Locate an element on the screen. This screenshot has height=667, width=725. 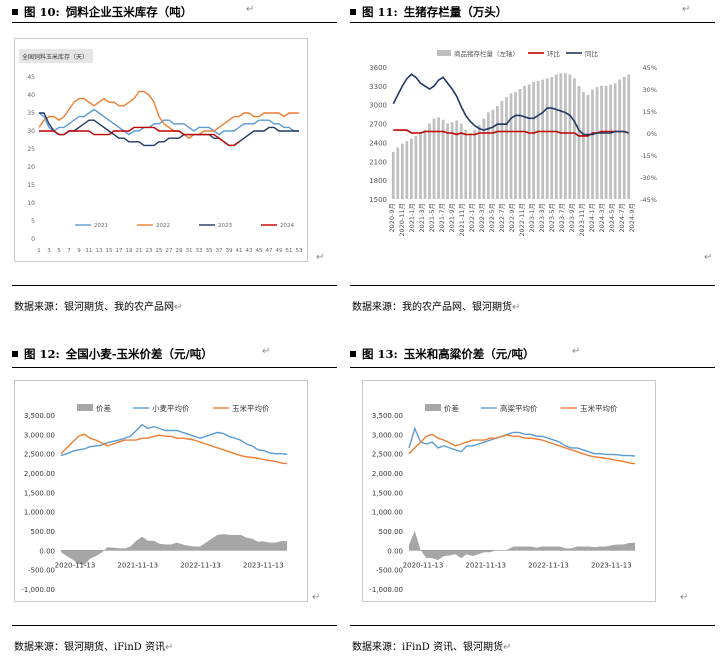
fig11-title: 图 11: 生猪存栏量（万头） is located at coordinates (428, 12).